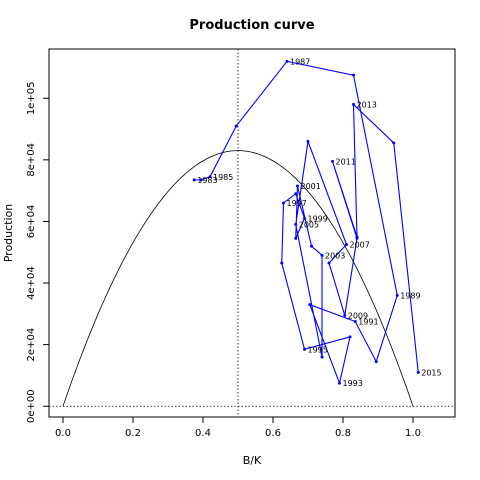  What do you see at coordinates (343, 433) in the screenshot?
I see `x-tick-label: 0.8` at bounding box center [343, 433].